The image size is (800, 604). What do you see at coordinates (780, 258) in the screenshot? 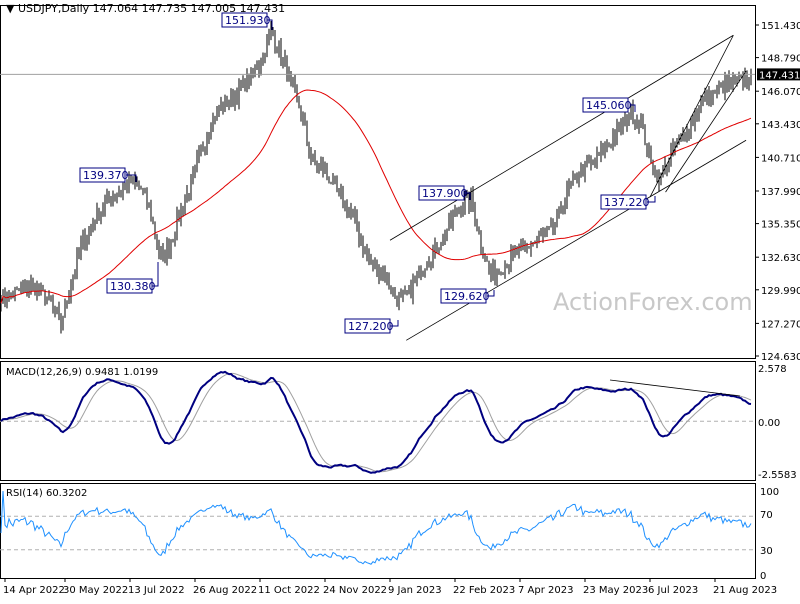
I see `price-tick-label: 132.630` at bounding box center [780, 258].